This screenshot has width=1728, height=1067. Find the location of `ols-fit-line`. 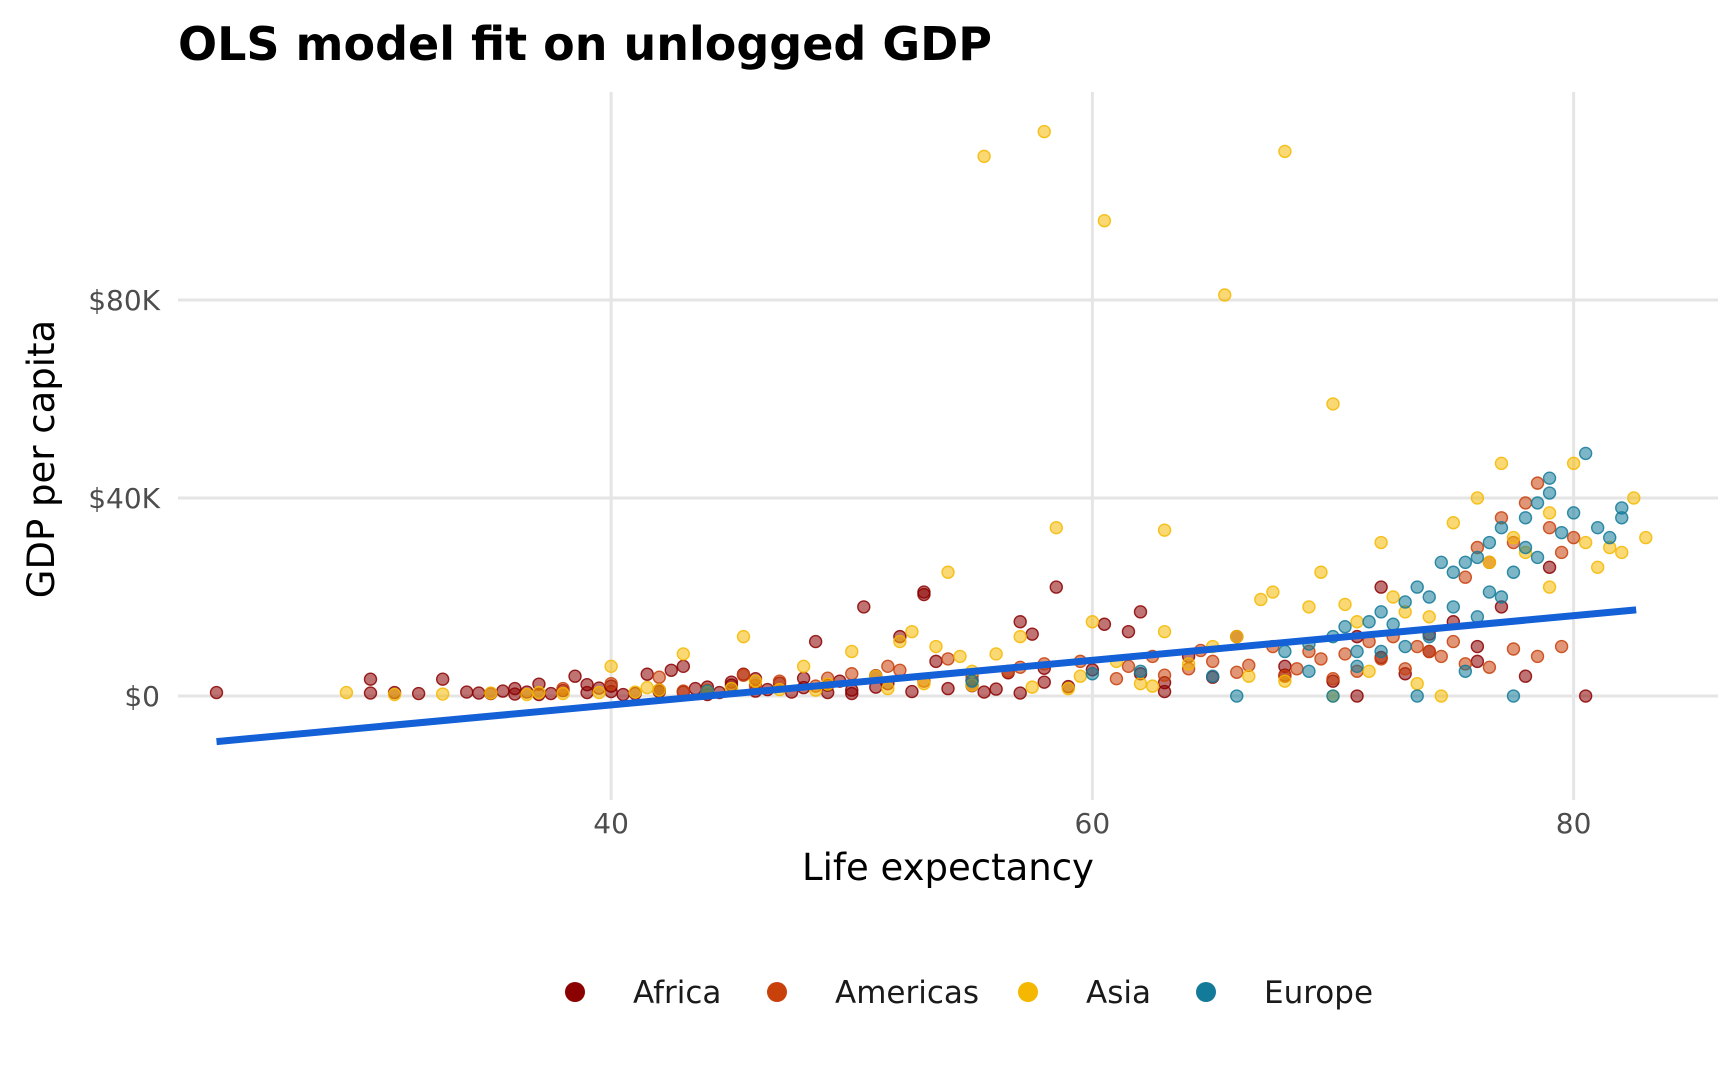

ols-fit-line is located at coordinates (926, 676).